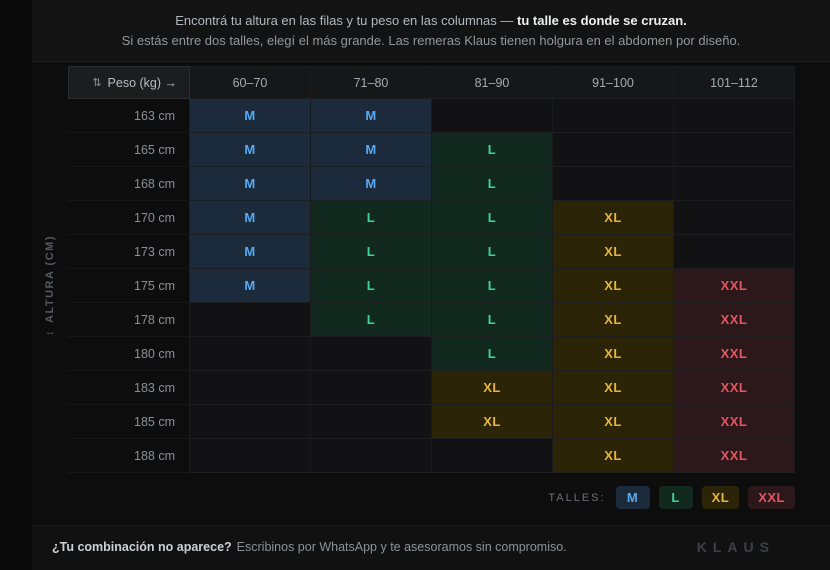 The image size is (830, 570). What do you see at coordinates (129, 456) in the screenshot?
I see `height-row-label: 188 cm` at bounding box center [129, 456].